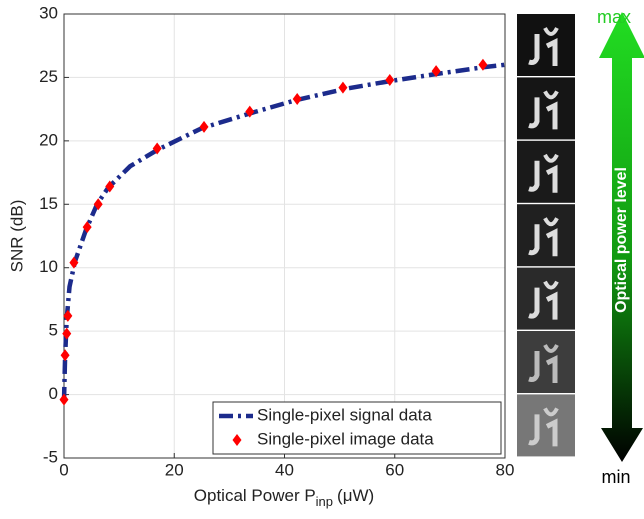 The height and width of the screenshot is (519, 644). What do you see at coordinates (50, 456) in the screenshot?
I see `y-tick-label: -5` at bounding box center [50, 456].